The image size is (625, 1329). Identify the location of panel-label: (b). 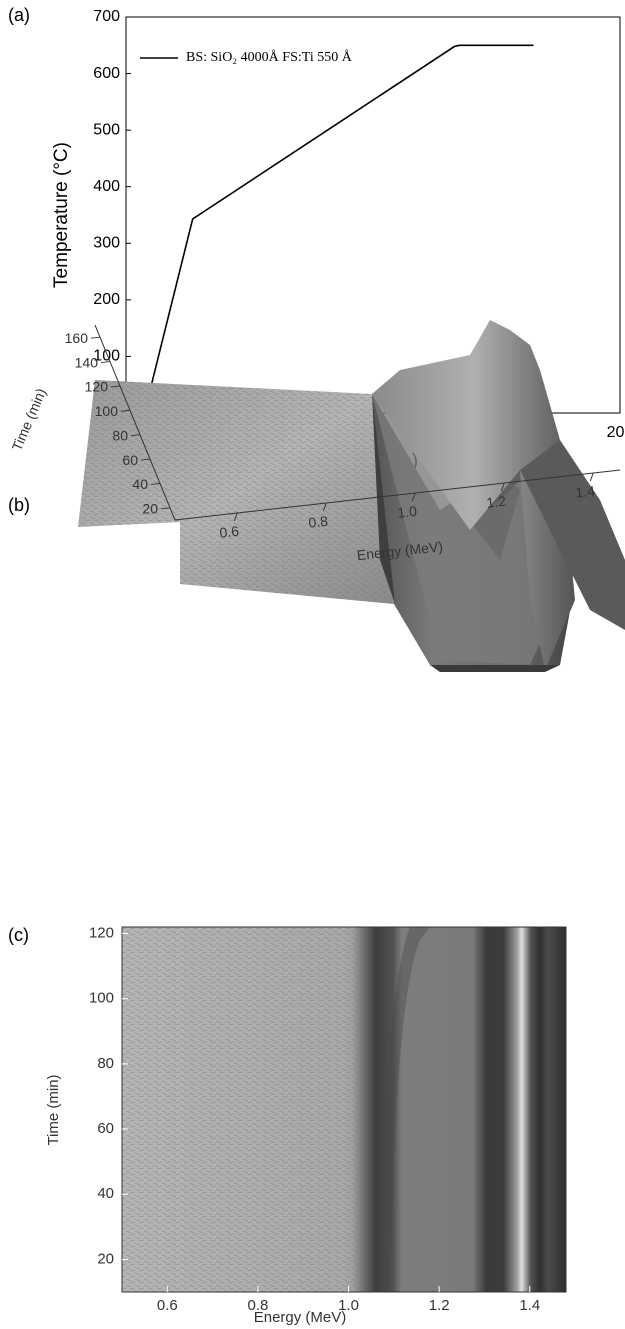
(19, 505).